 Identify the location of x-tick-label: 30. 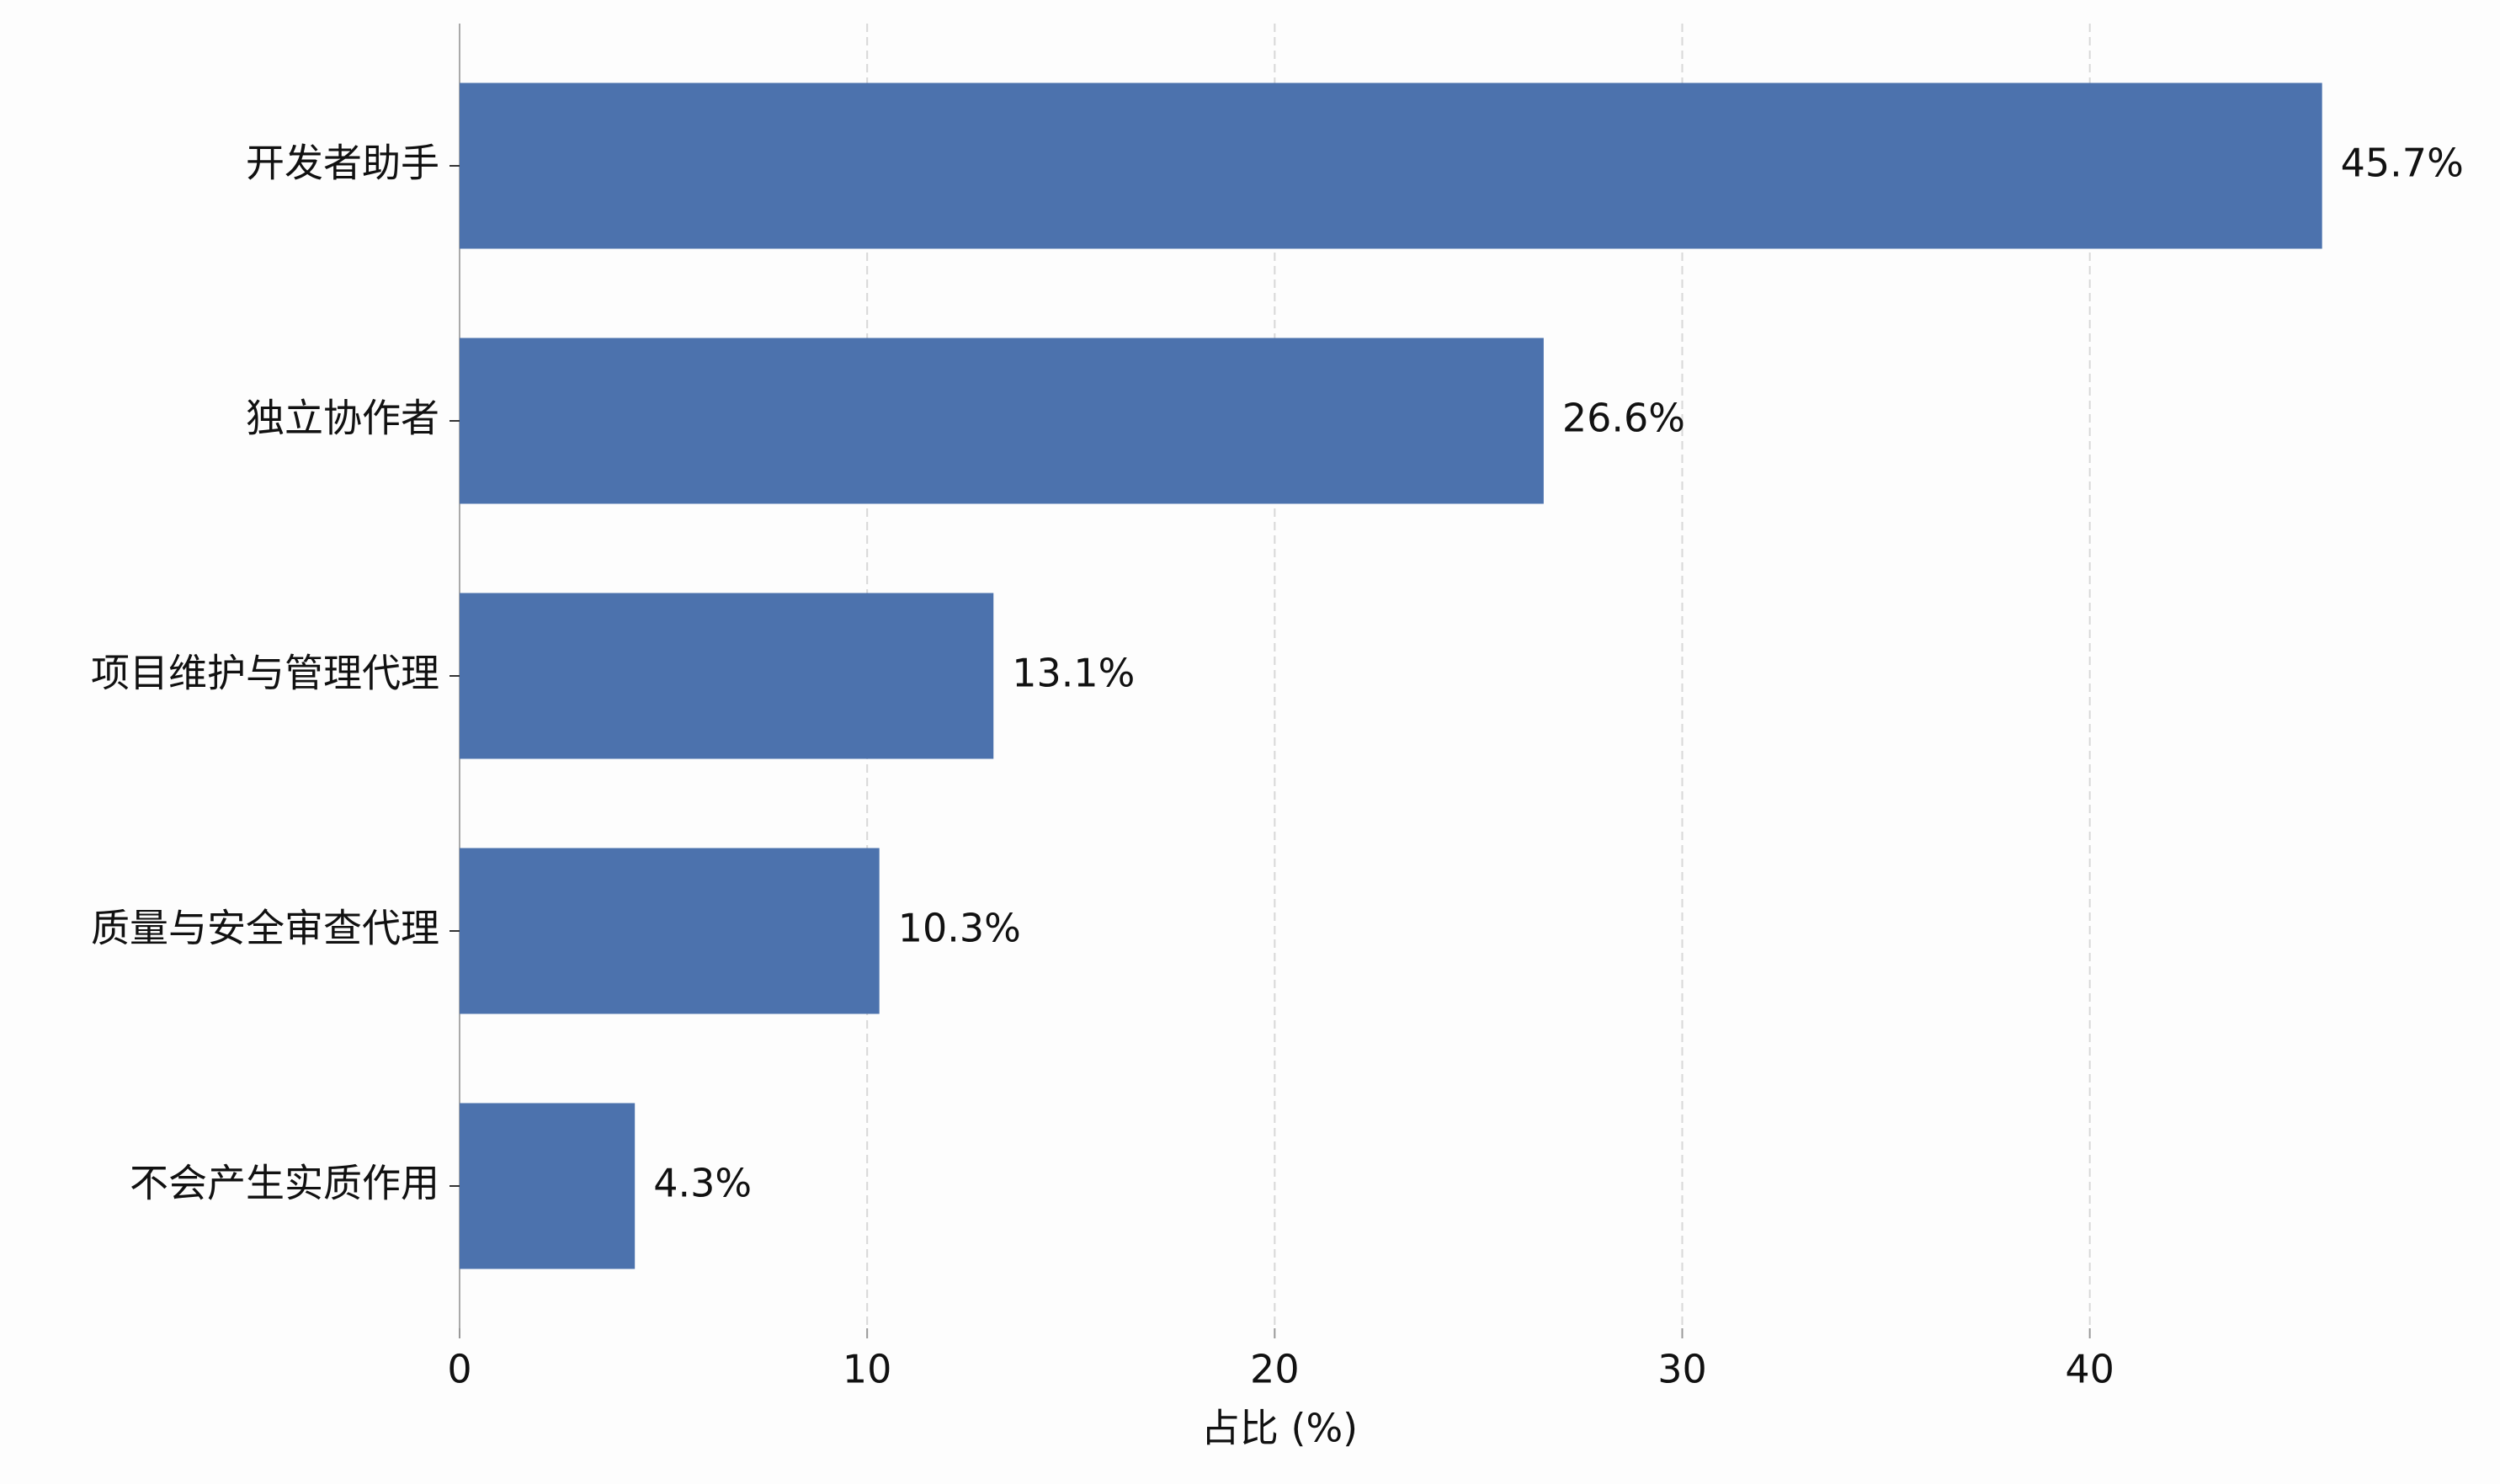
(1682, 1369).